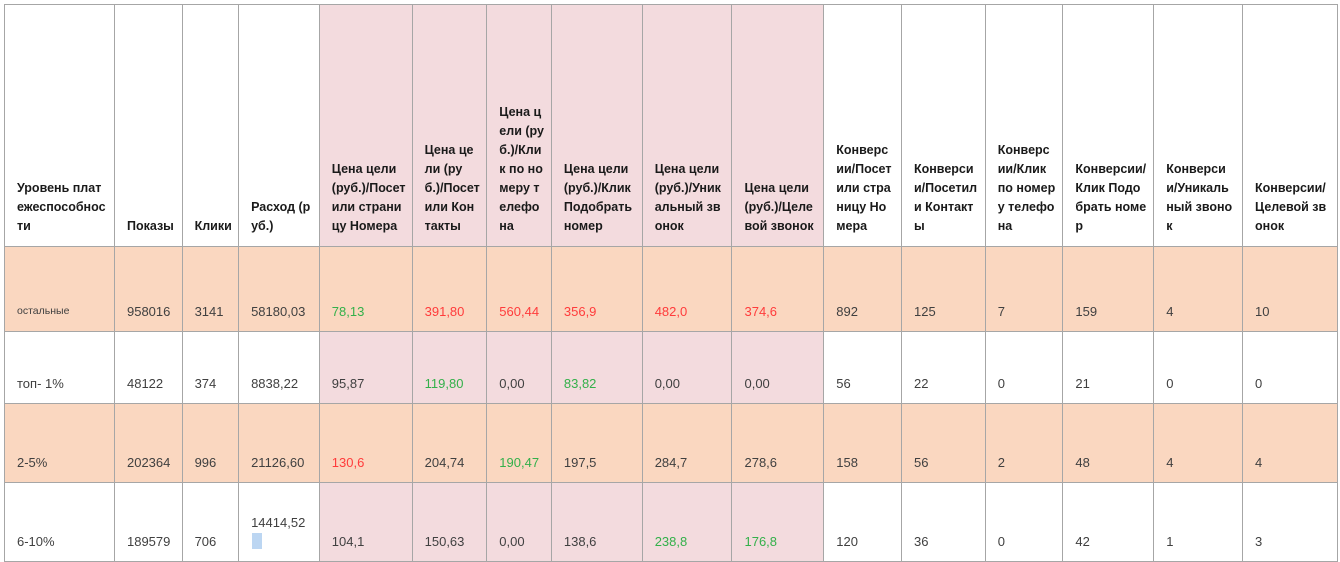  I want to click on table-cell: 95,87, so click(365, 367).